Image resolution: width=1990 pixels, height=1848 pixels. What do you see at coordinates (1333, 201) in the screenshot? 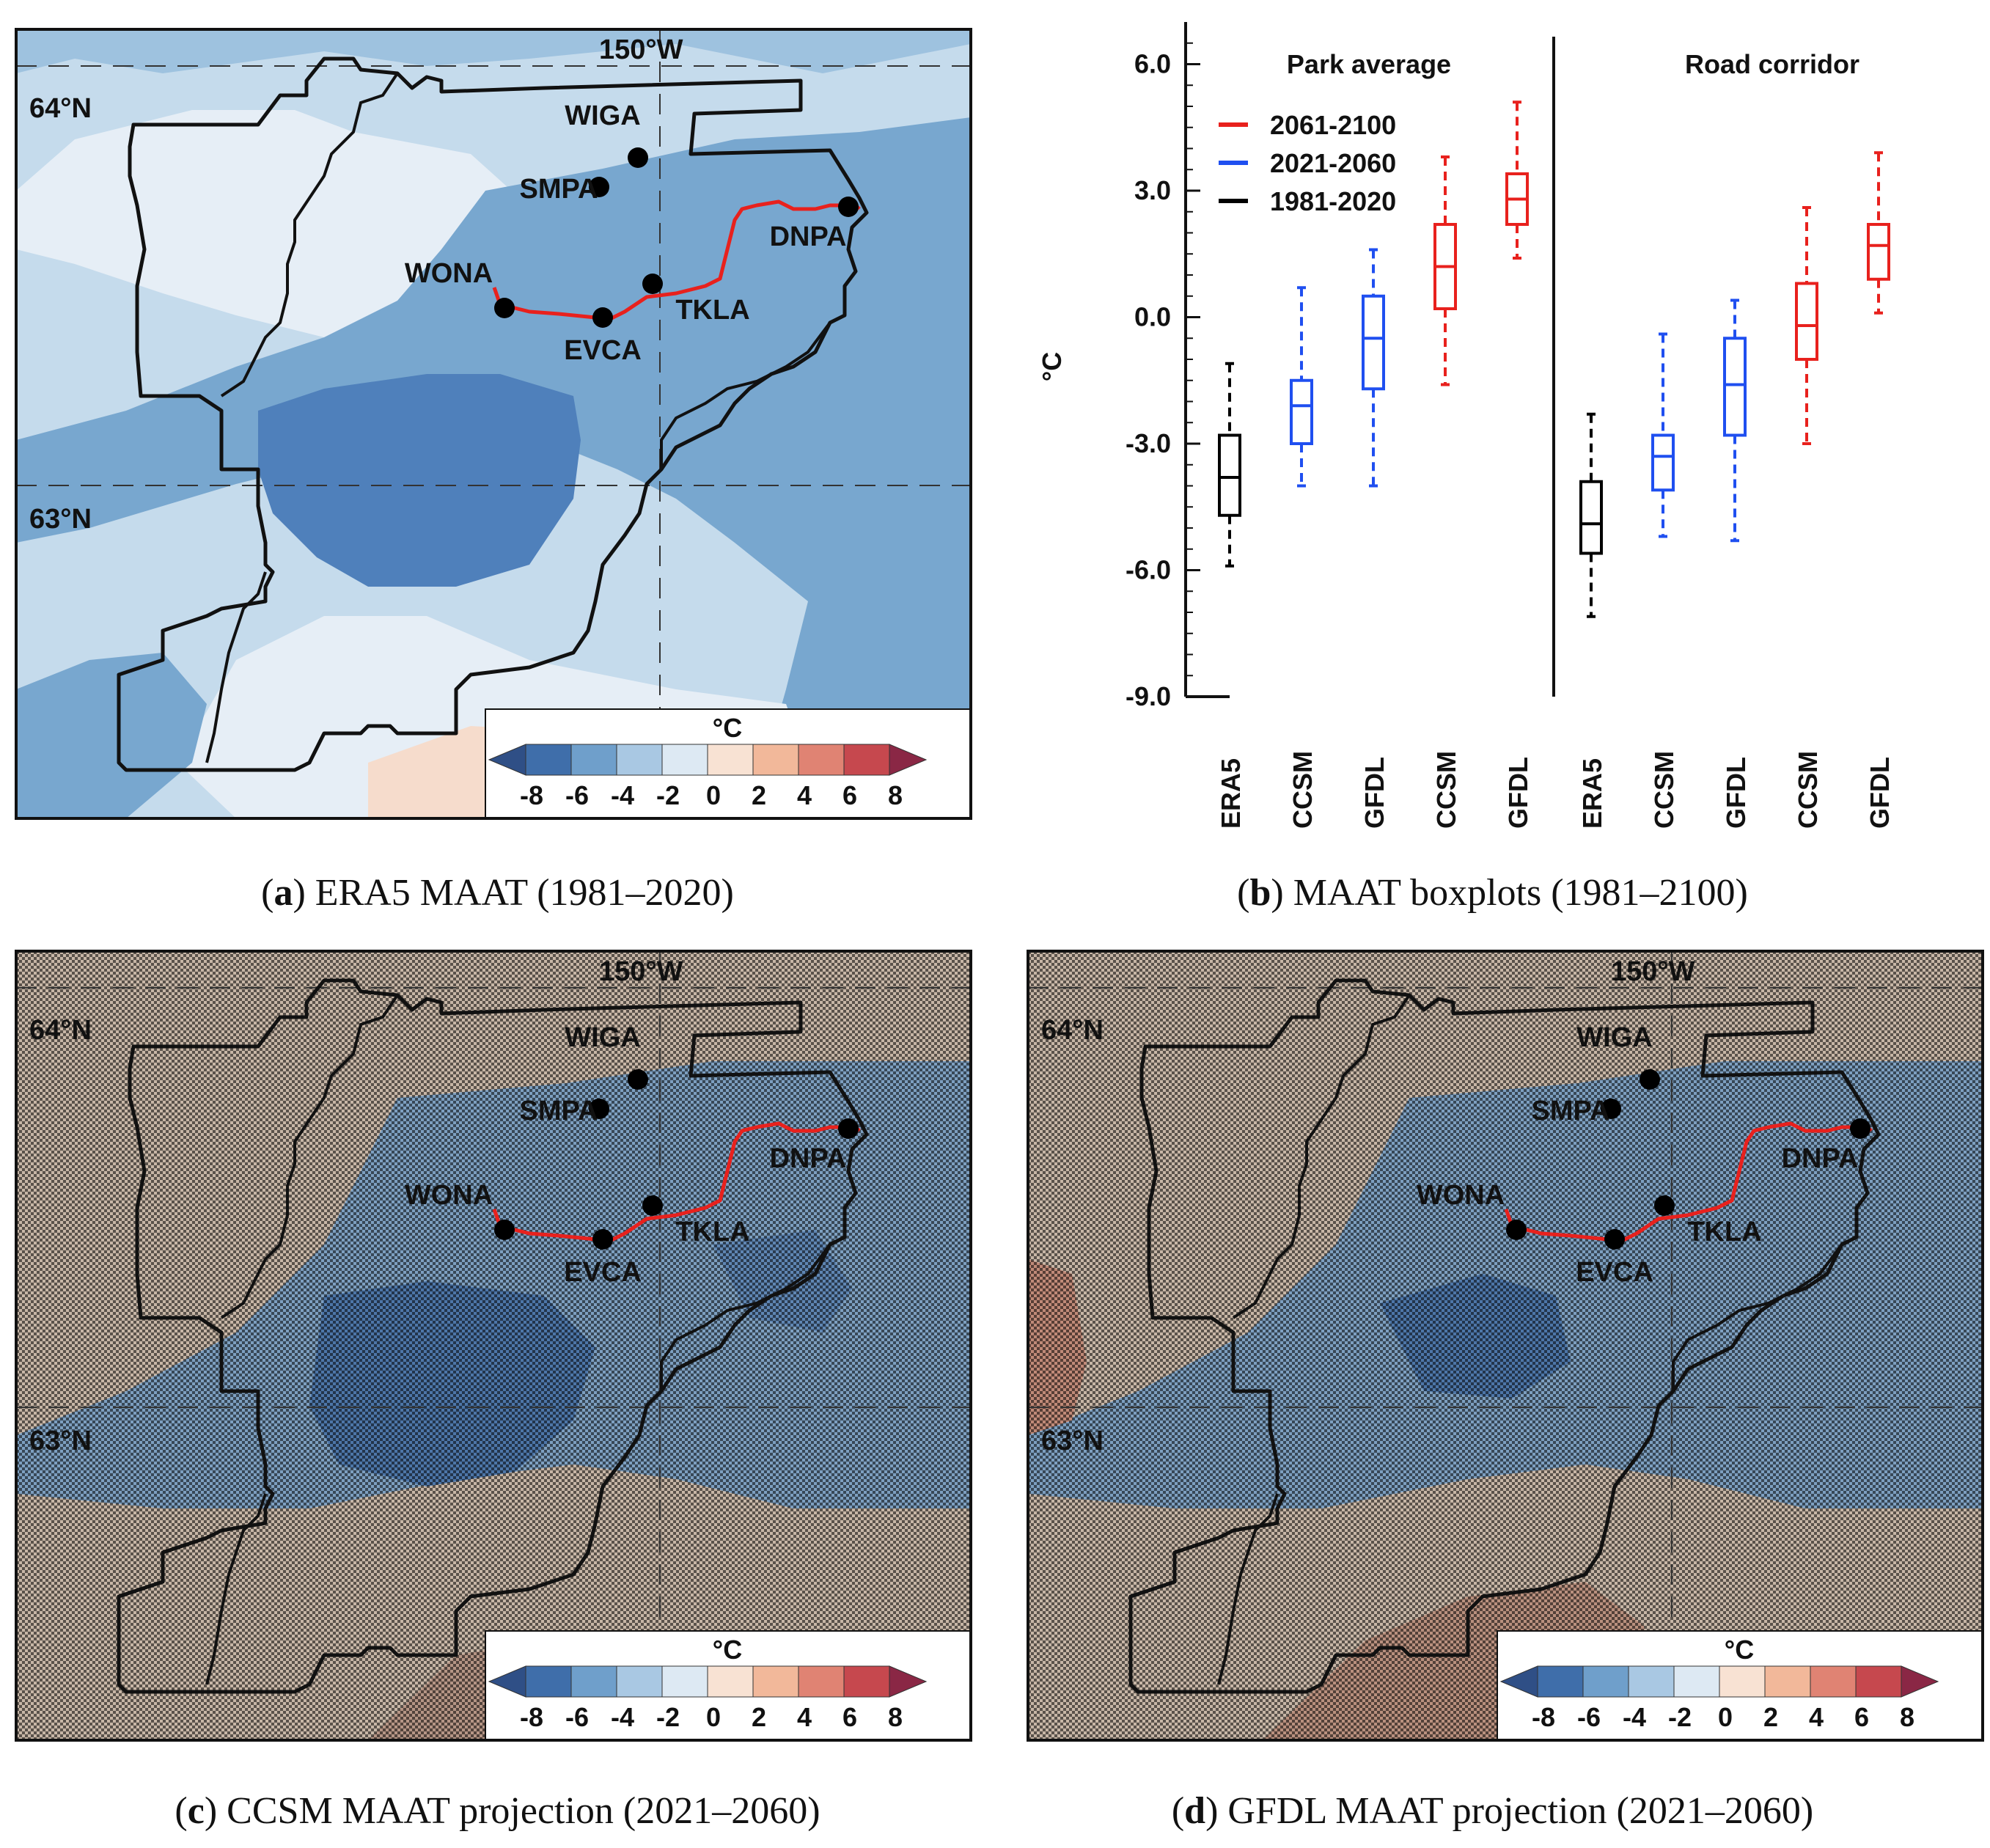
I see `legend-label: 1981-2020` at bounding box center [1333, 201].